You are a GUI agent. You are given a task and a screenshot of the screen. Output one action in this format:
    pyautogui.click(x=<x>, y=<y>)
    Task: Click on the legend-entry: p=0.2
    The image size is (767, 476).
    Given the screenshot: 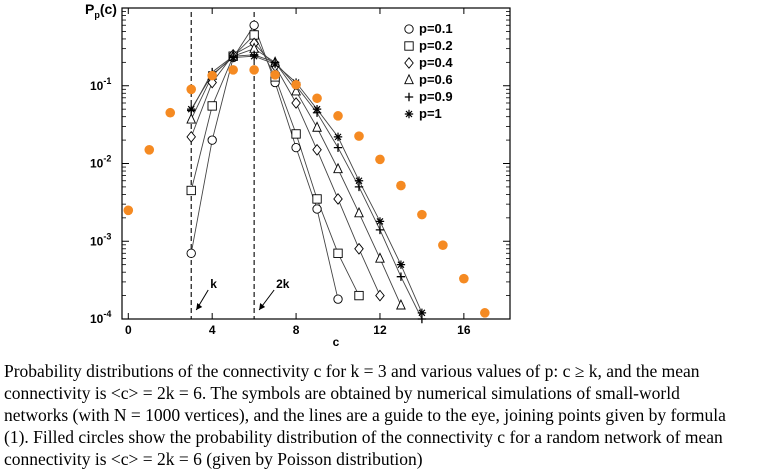 What is the action you would take?
    pyautogui.click(x=428, y=45)
    